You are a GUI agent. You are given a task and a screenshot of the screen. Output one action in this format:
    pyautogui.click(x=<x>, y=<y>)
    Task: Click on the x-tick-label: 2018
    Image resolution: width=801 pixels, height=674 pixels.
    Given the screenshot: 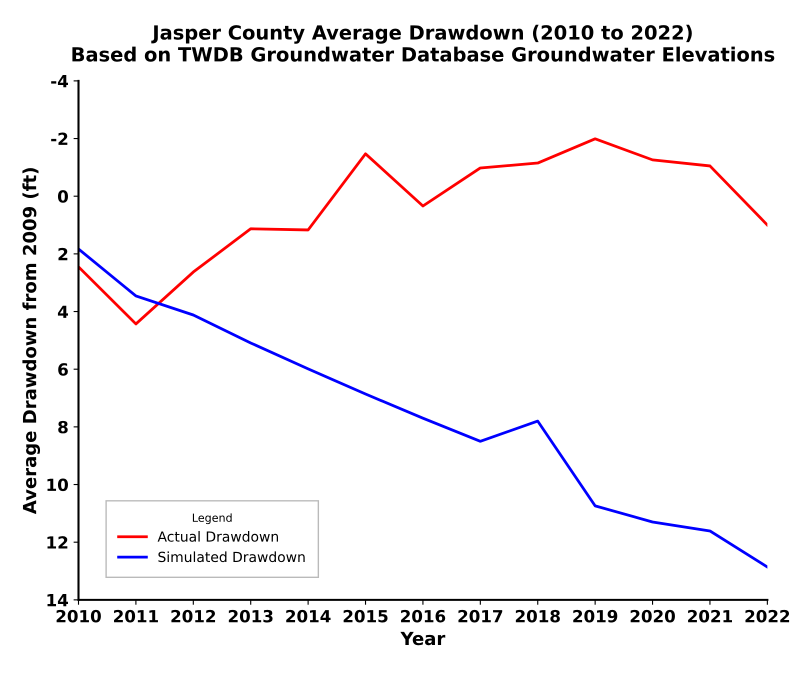 What is the action you would take?
    pyautogui.click(x=538, y=616)
    